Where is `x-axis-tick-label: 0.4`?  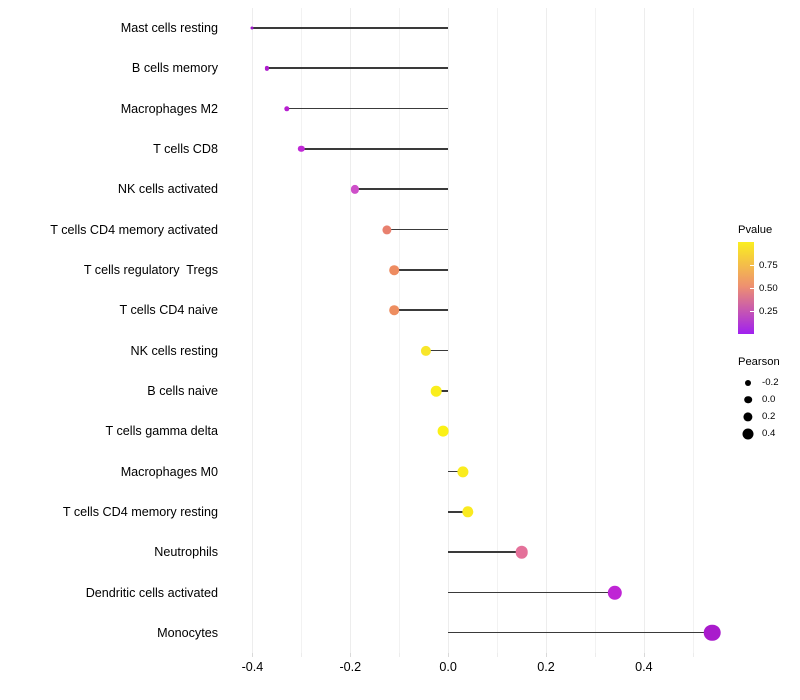 x-axis-tick-label: 0.4 is located at coordinates (644, 667).